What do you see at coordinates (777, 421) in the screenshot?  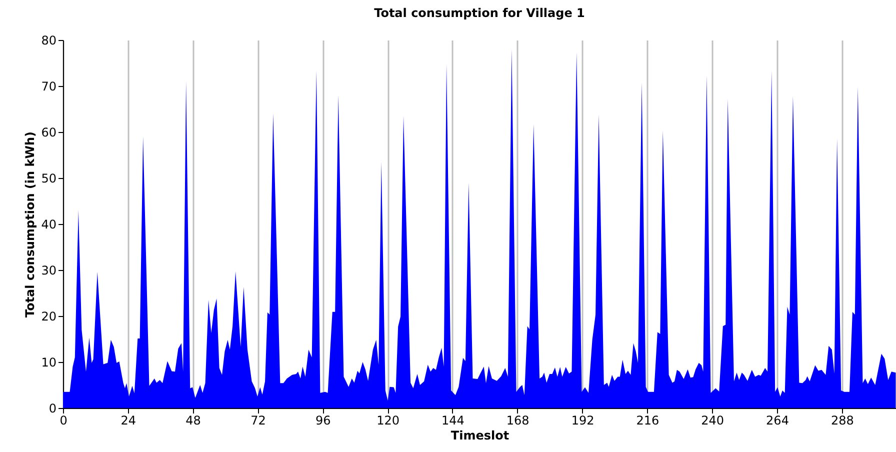 I see `x-tick-label: 264` at bounding box center [777, 421].